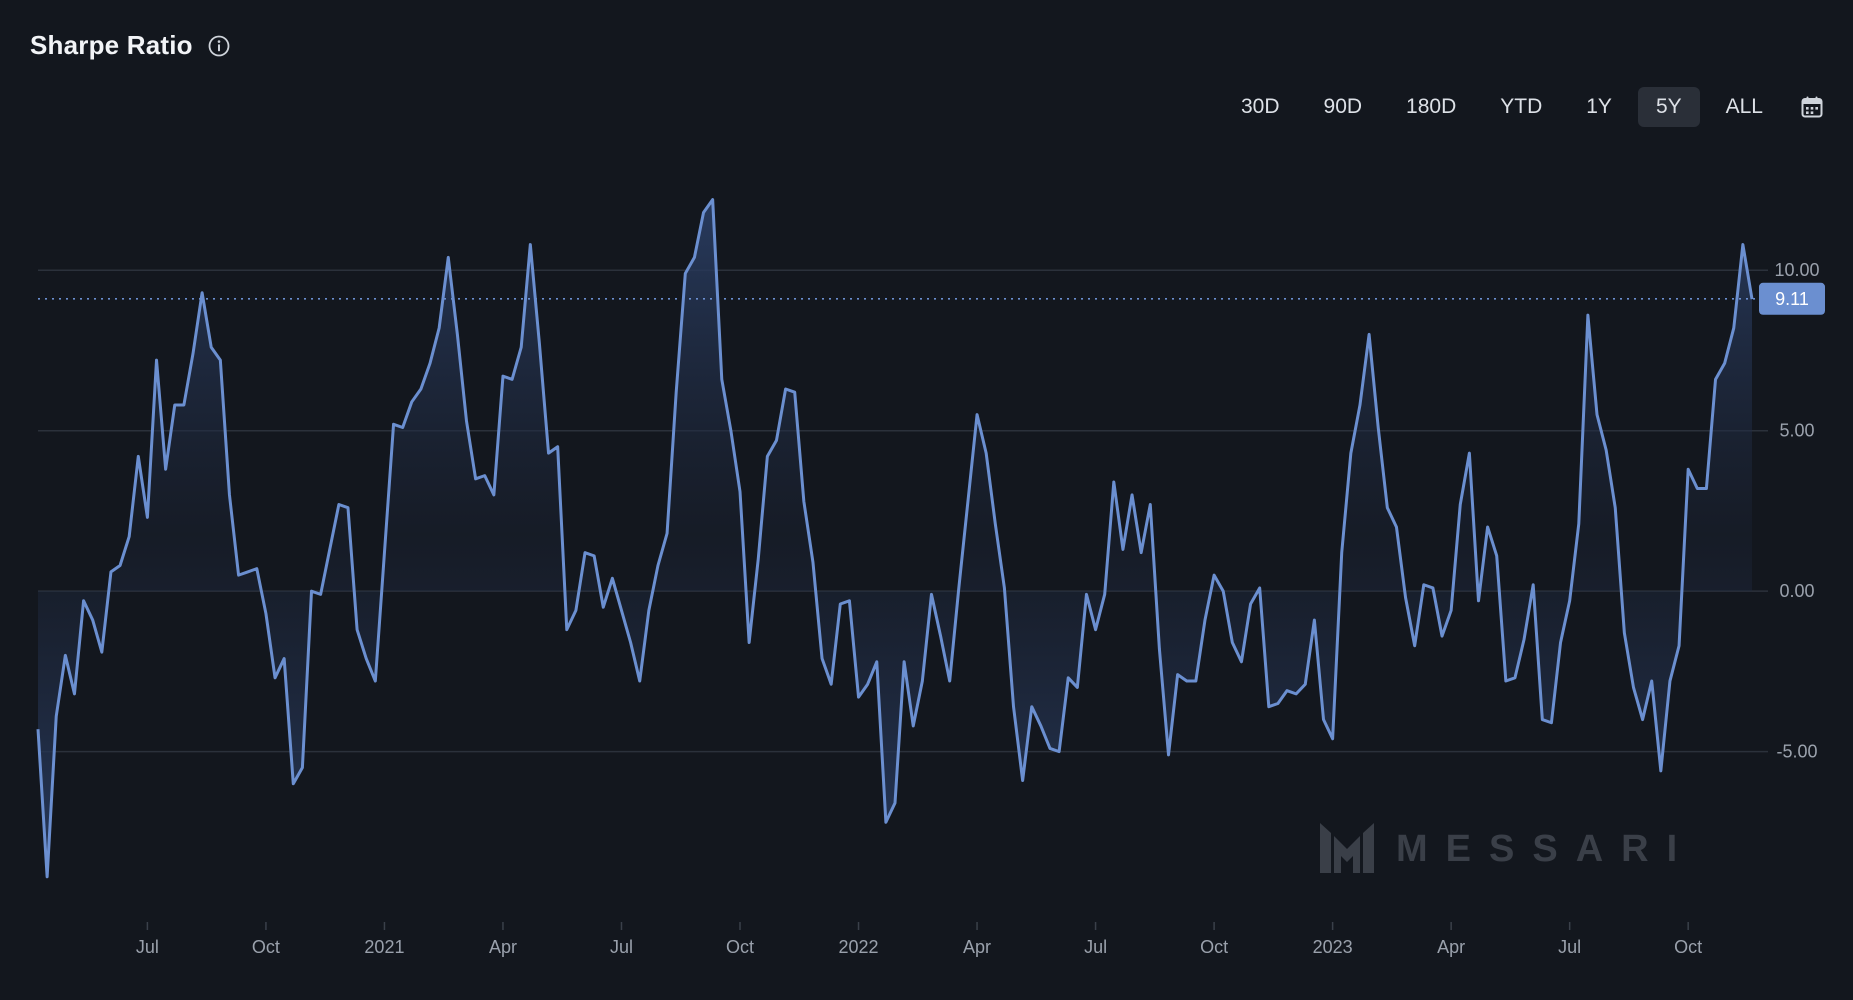 Image resolution: width=1853 pixels, height=1000 pixels. Describe the element at coordinates (1260, 106) in the screenshot. I see `range-button-30d: 30D` at that location.